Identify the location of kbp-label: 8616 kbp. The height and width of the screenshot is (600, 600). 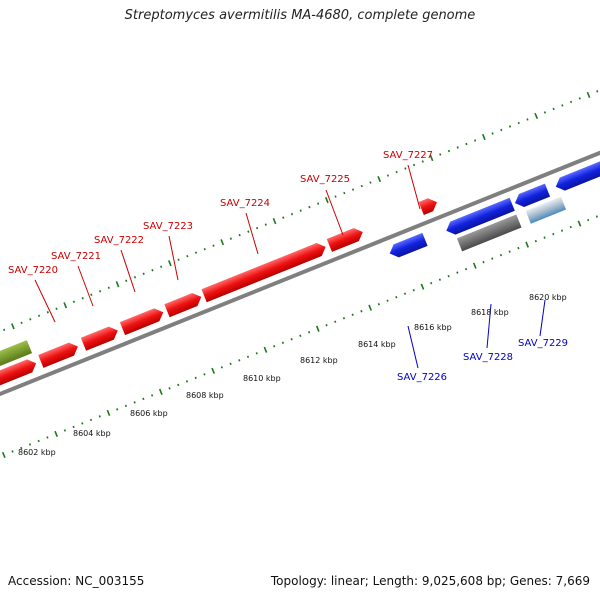
(433, 327).